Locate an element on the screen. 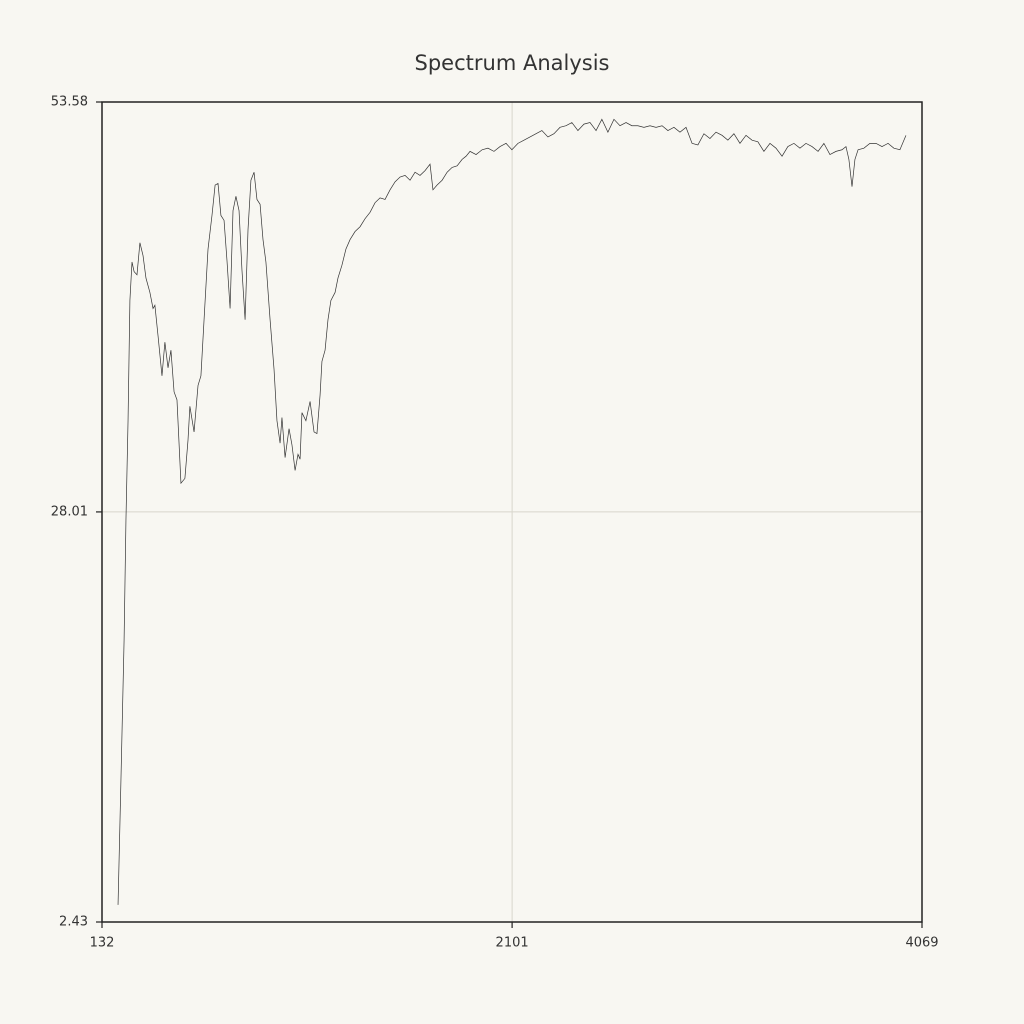 This screenshot has height=1024, width=1024. x-tick-label: 4069 is located at coordinates (921, 943).